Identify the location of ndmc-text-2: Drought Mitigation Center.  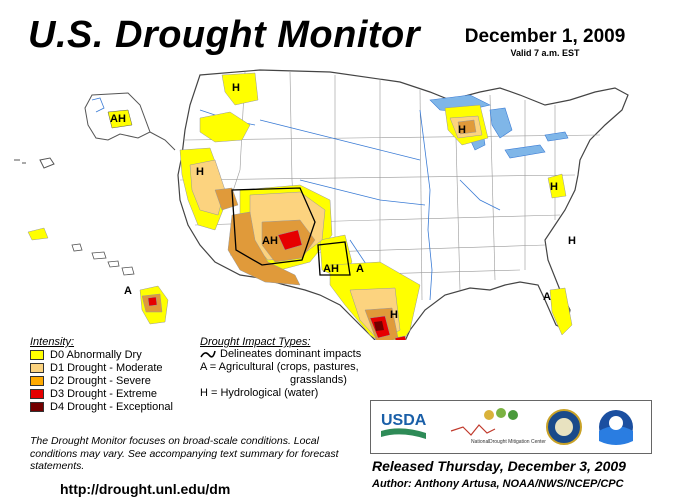
(517, 442).